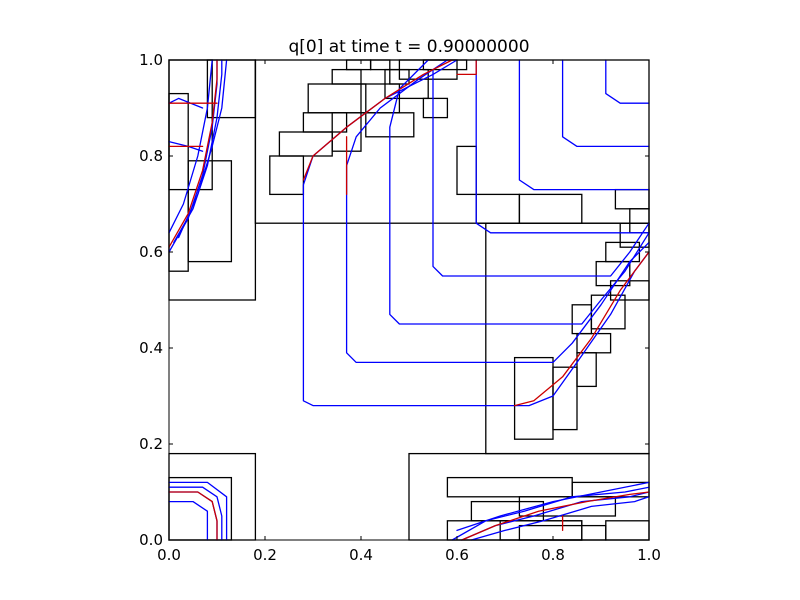 The width and height of the screenshot is (800, 600). I want to click on x-tick-label: 0.4, so click(361, 555).